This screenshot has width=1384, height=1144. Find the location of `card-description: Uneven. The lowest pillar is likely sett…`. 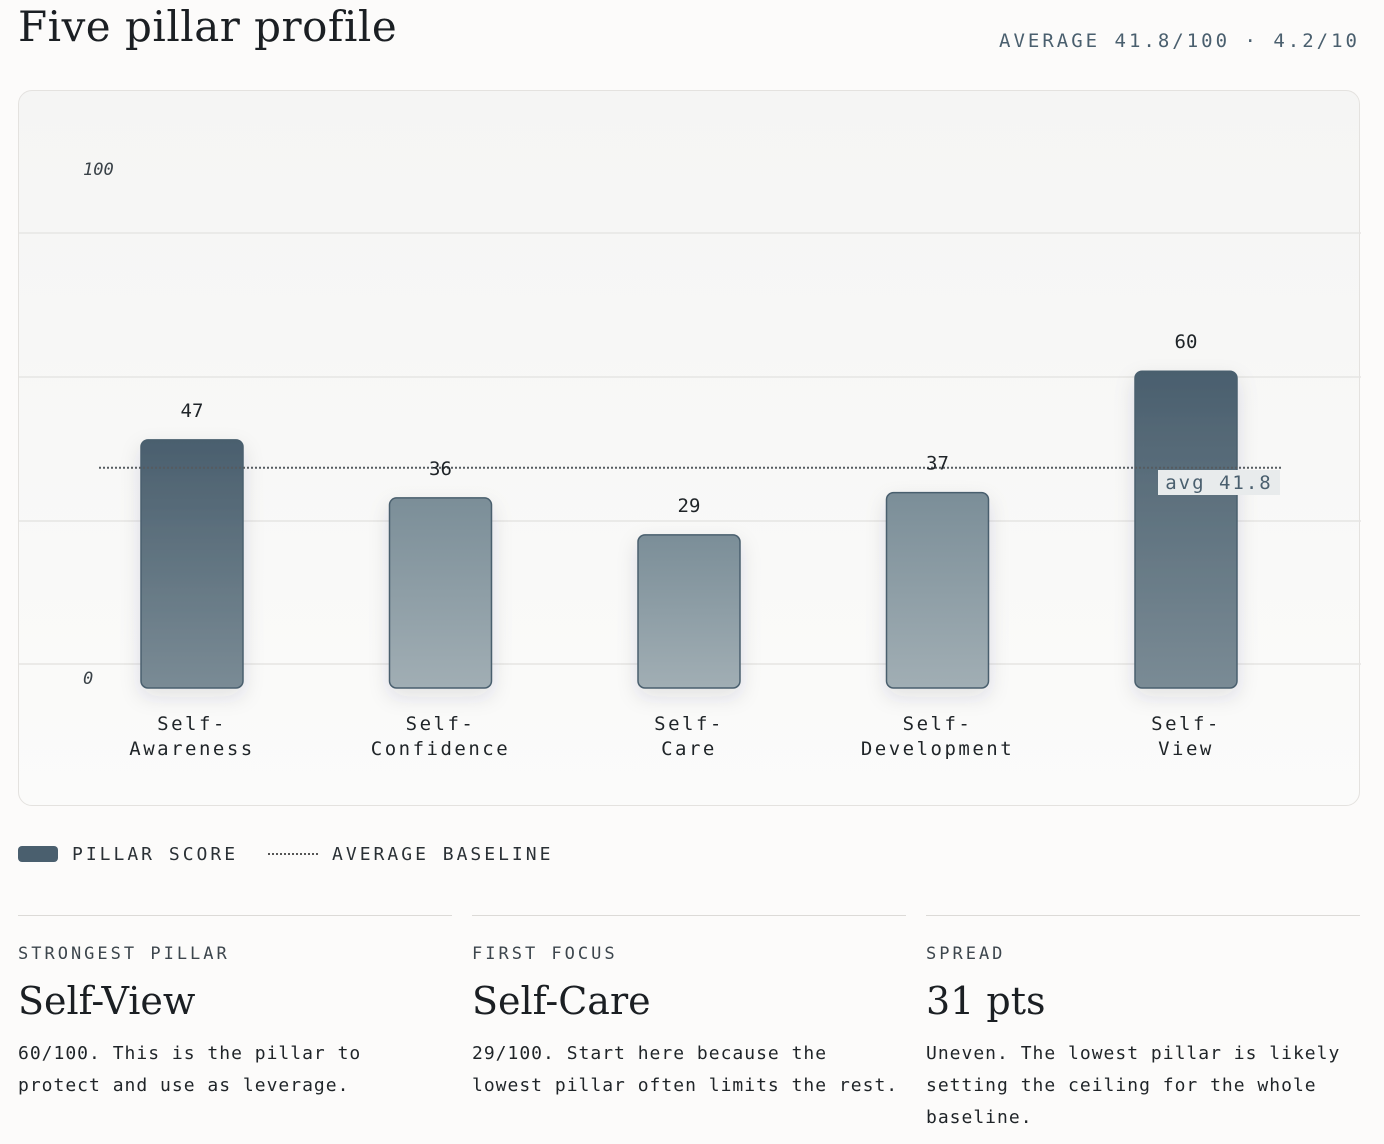

card-description: Uneven. The lowest pillar is likely sett… is located at coordinates (1133, 1085).